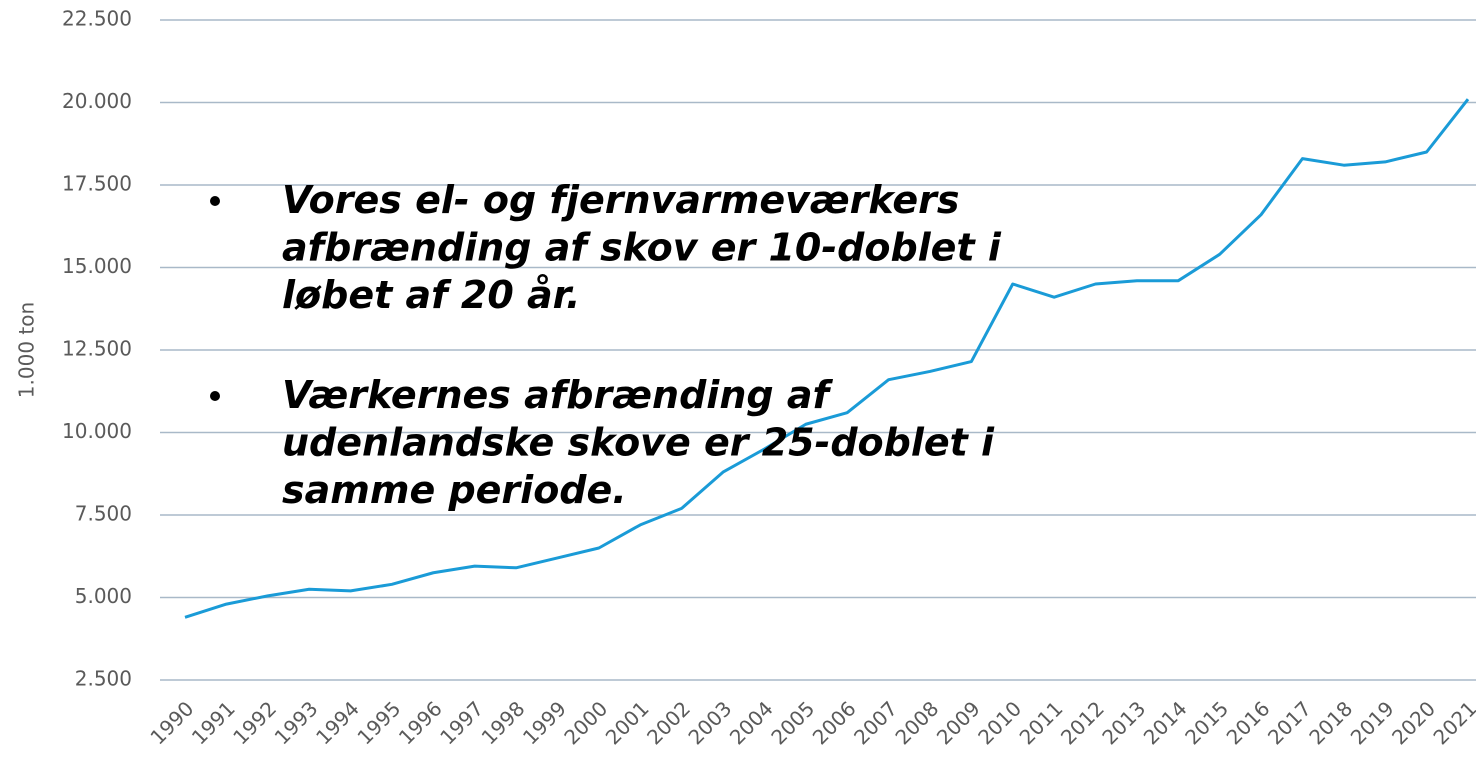 The height and width of the screenshot is (757, 1476). I want to click on x-tick-label: 1993, so click(296, 722).